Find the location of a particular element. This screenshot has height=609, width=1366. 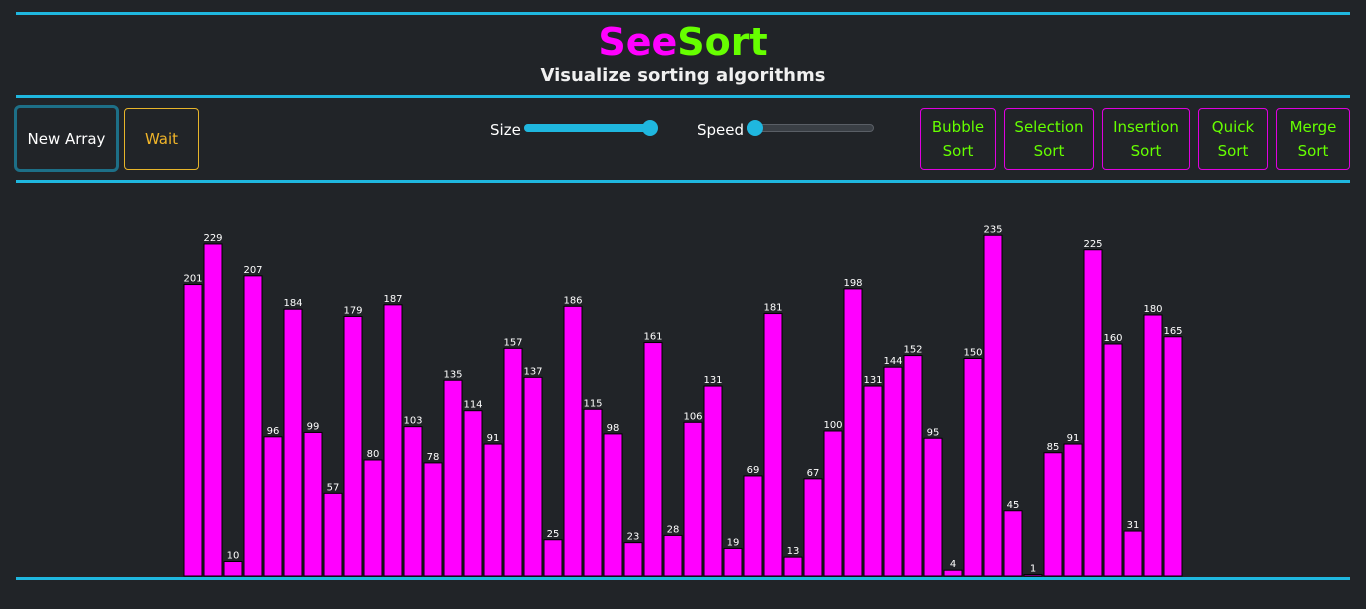

quick-sort-button: Quick Sort is located at coordinates (1233, 139).